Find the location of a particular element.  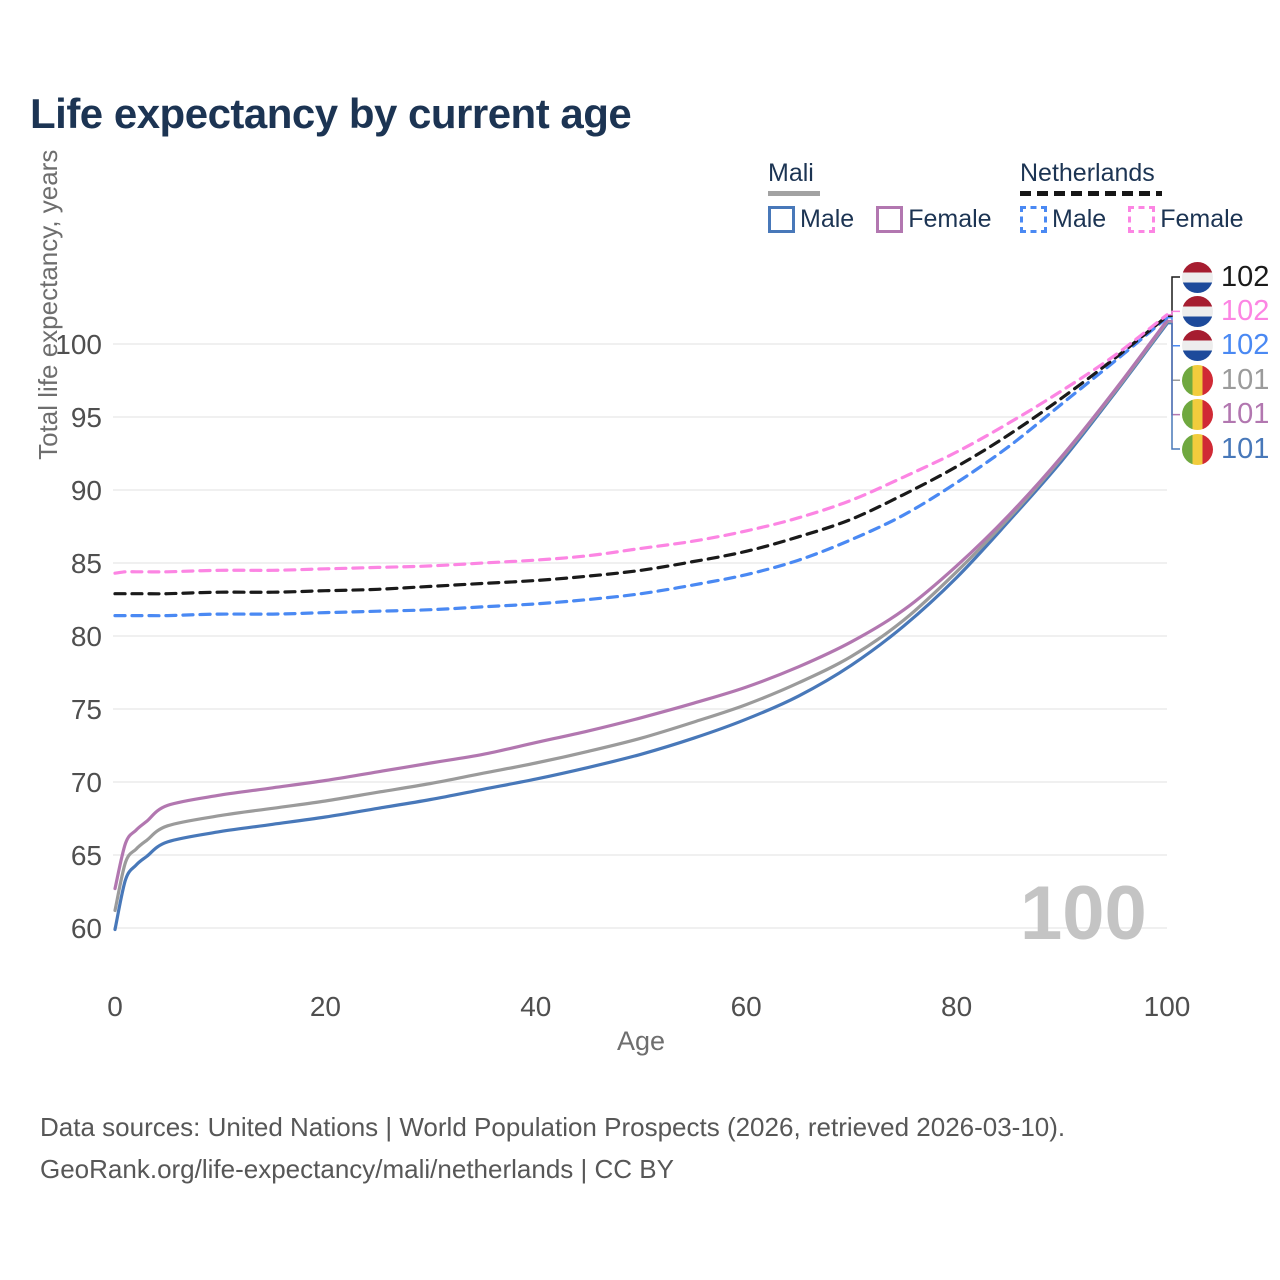

legend-swatch-mali-male is located at coordinates (781, 219).